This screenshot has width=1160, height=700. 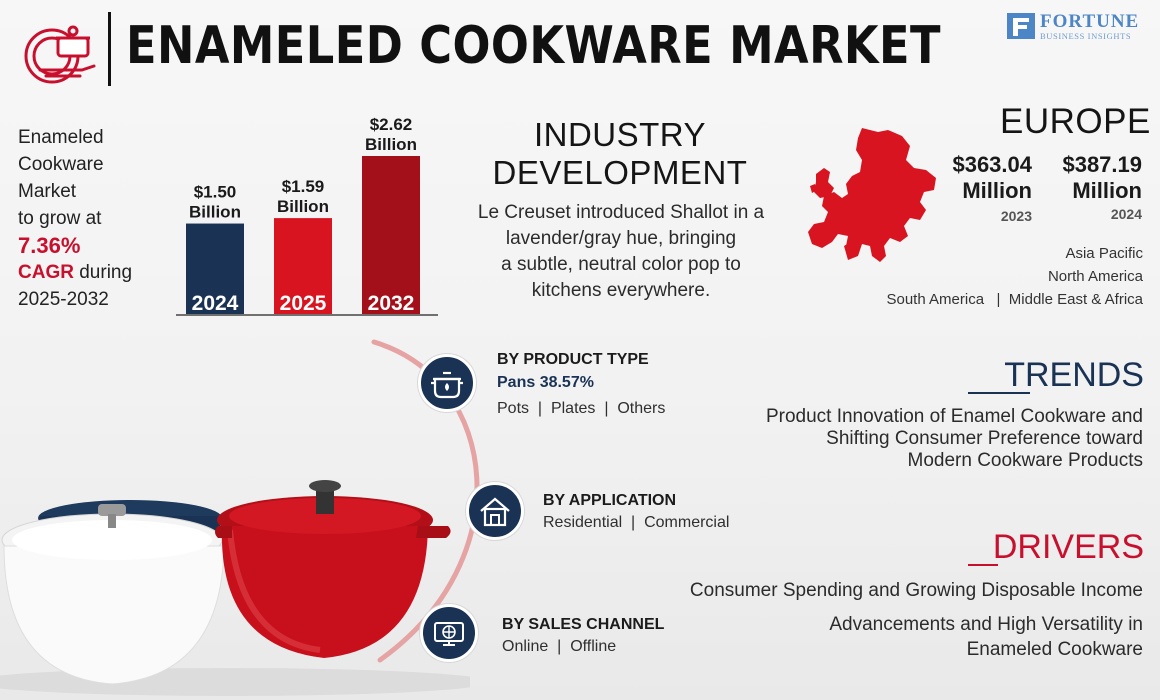 I want to click on application-body: Residential | Commercial, so click(x=636, y=522).